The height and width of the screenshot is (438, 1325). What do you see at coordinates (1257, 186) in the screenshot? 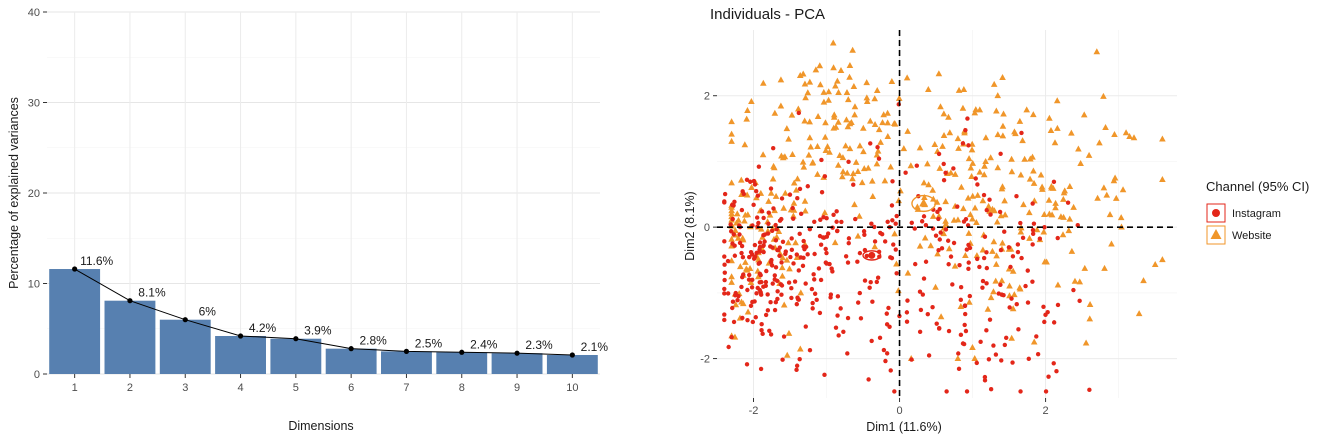
I see `legend-title: Channel (95% CI)` at bounding box center [1257, 186].